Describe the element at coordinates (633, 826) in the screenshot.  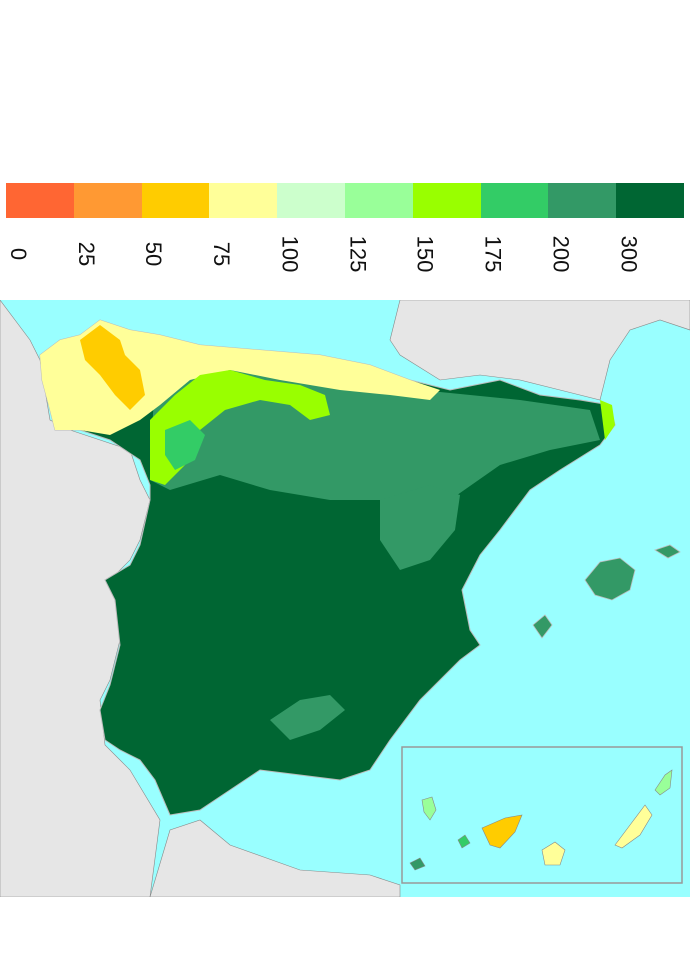
I see `fuerteventura` at that location.